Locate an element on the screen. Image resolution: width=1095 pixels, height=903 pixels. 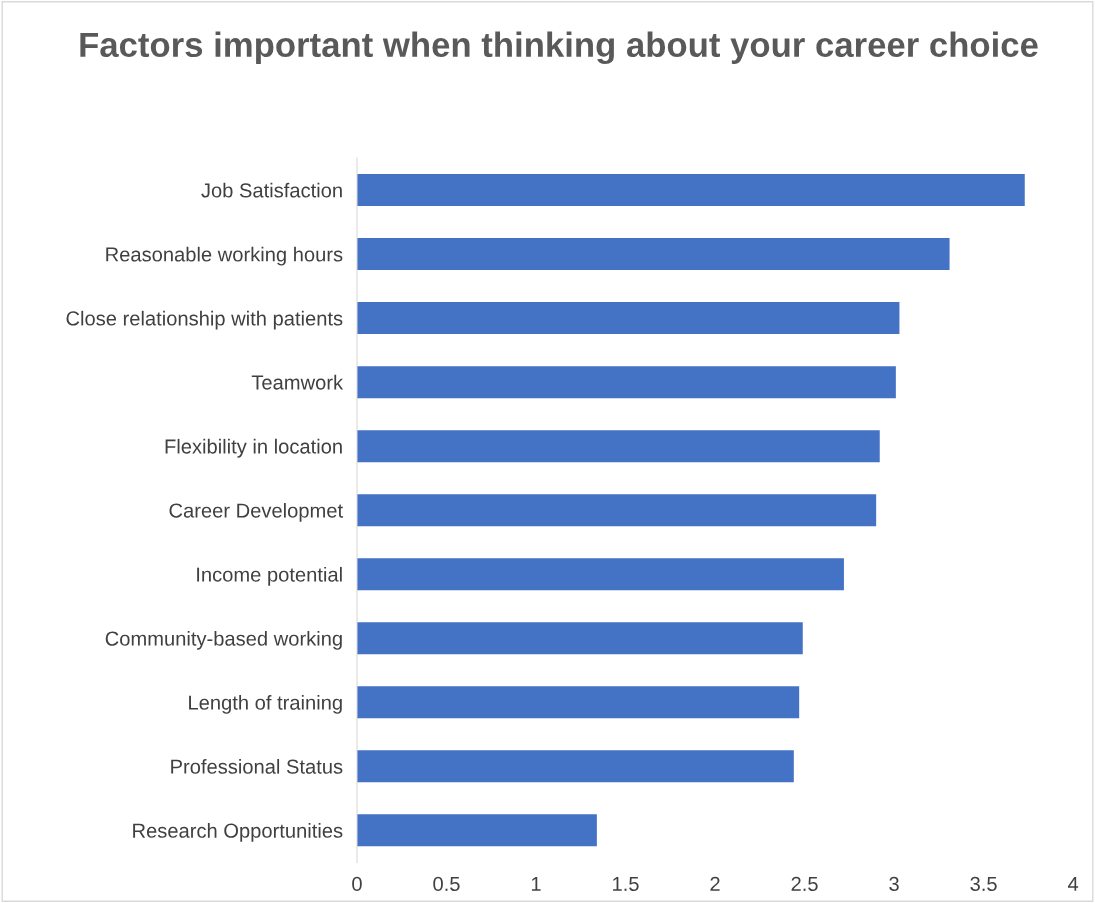
x-tick-label: 1 is located at coordinates (536, 883).